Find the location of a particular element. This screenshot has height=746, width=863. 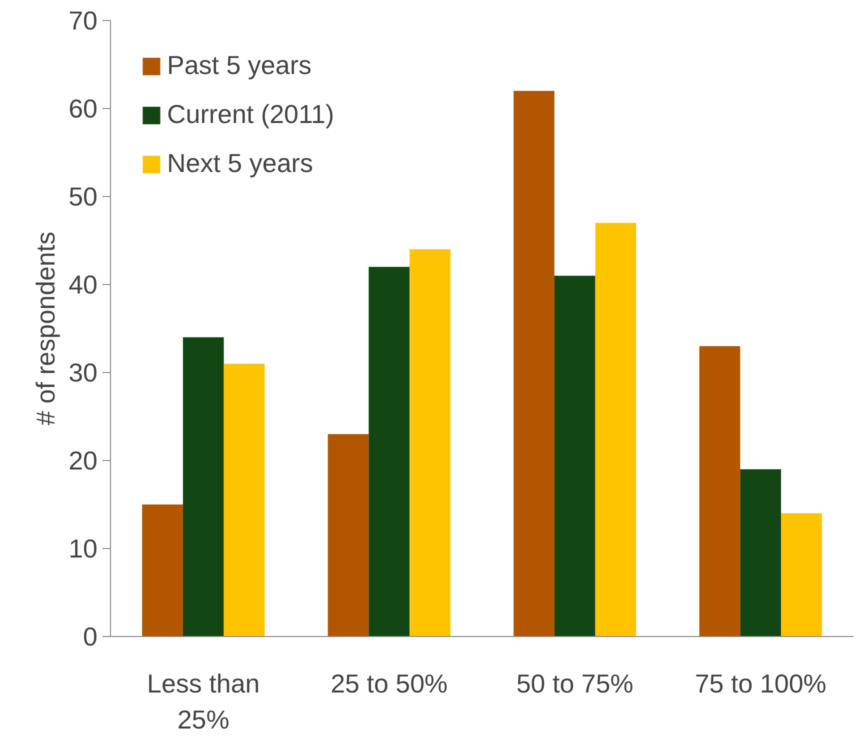

x-tick-label: 50 to 75% is located at coordinates (575, 683).